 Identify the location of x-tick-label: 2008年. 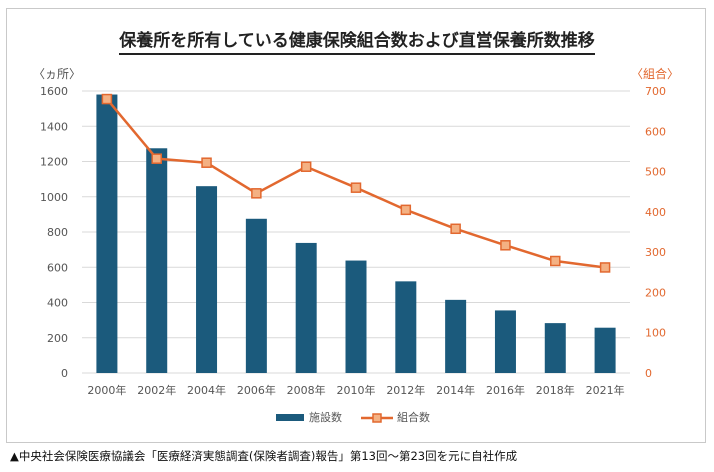
(306, 390).